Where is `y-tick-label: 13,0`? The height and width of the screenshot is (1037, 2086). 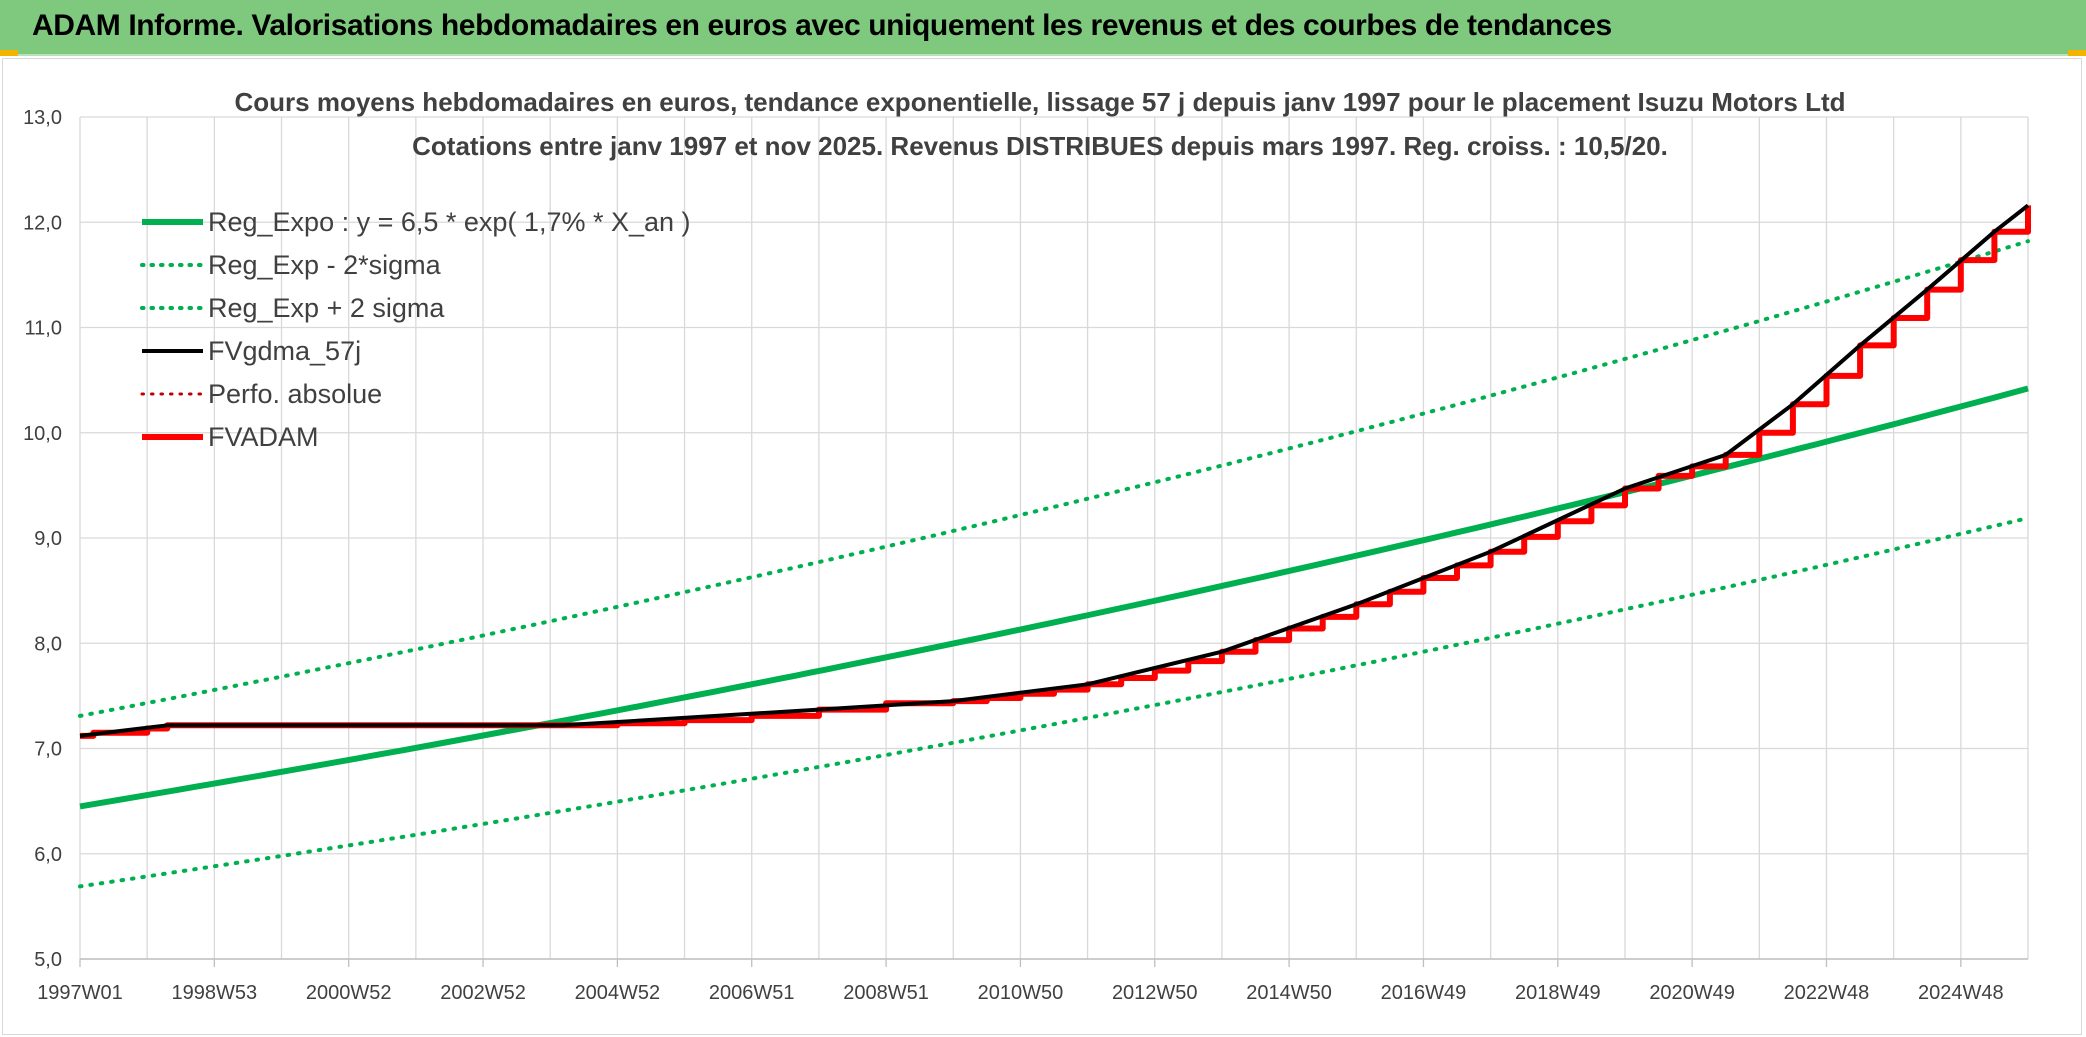
y-tick-label: 13,0 is located at coordinates (42, 118).